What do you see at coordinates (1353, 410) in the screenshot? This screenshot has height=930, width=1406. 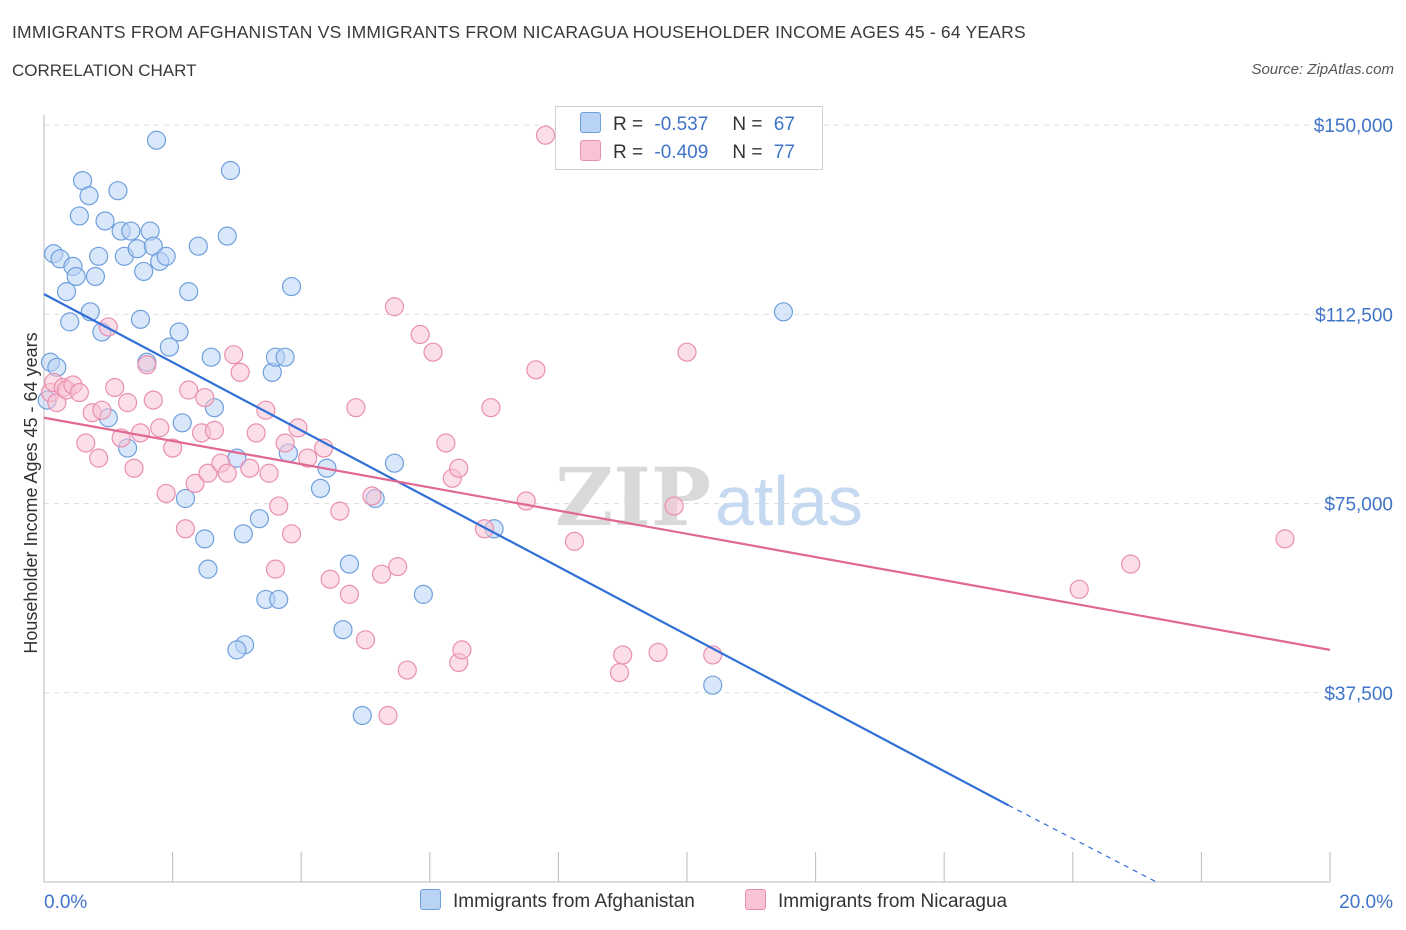 I see `y-tick-labels: $37,500 $75,000 $112,500 $150,000` at bounding box center [1353, 410].